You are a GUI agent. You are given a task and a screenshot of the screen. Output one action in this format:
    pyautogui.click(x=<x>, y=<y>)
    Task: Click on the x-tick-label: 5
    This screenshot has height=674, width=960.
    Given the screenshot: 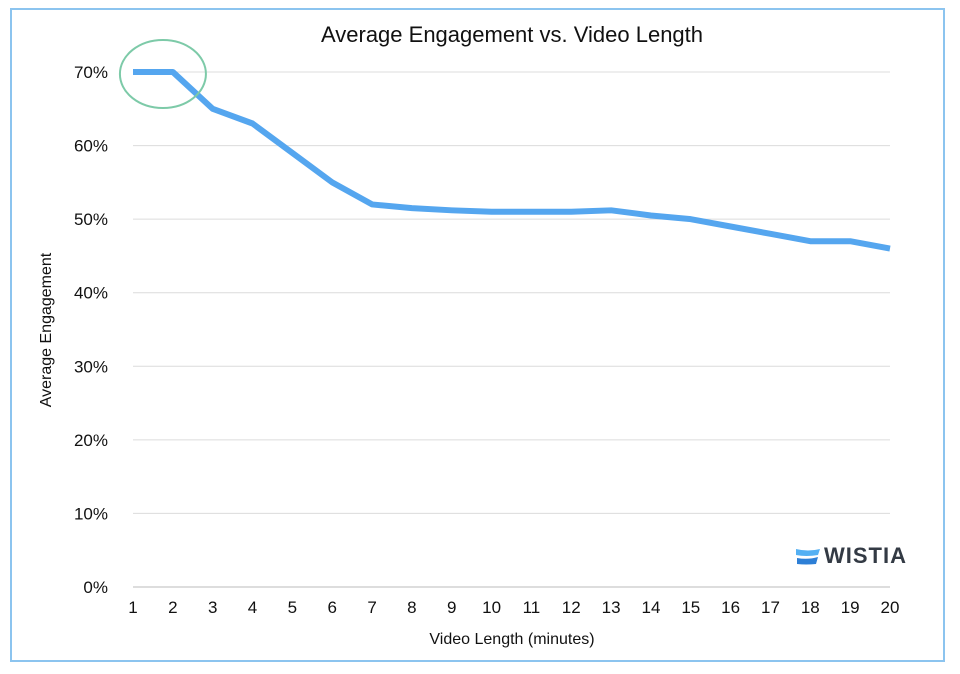 What is the action you would take?
    pyautogui.click(x=292, y=607)
    